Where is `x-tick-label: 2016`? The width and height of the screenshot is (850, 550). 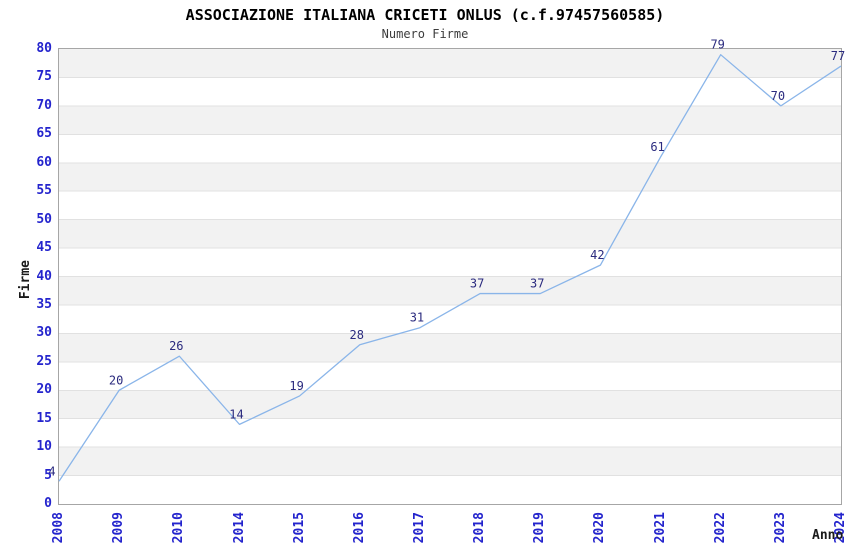 x-tick-label: 2016 is located at coordinates (359, 528).